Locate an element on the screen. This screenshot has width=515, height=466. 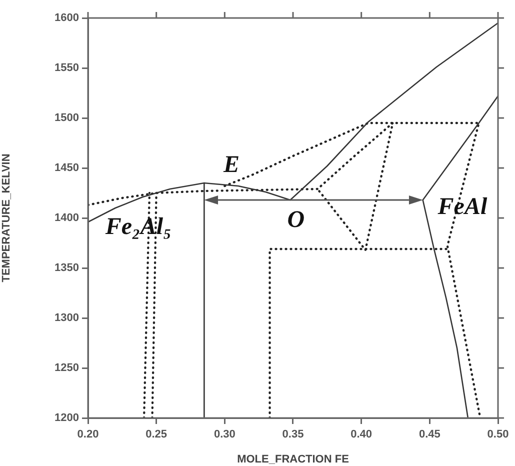
x-tick-label: 0.30 is located at coordinates (225, 434).